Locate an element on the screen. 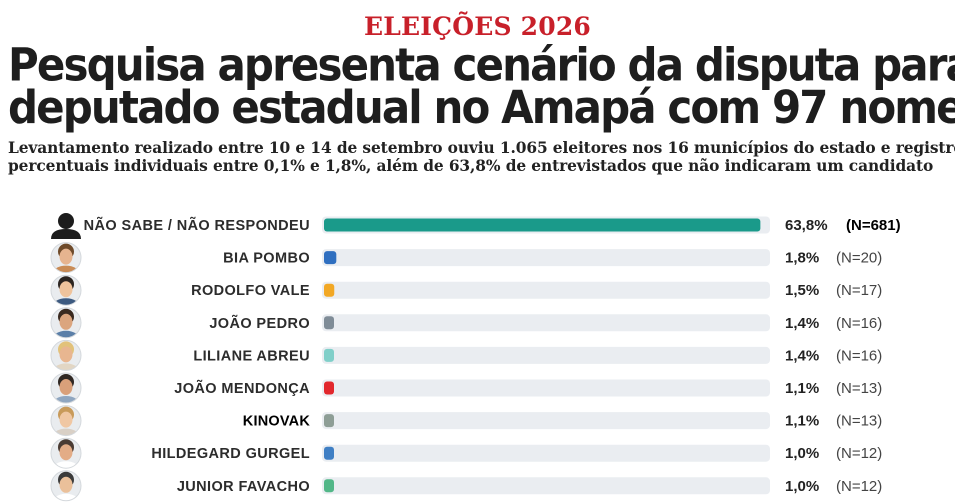 Image resolution: width=955 pixels, height=503 pixels. candidate-photo-joao-mendonca is located at coordinates (66, 388).